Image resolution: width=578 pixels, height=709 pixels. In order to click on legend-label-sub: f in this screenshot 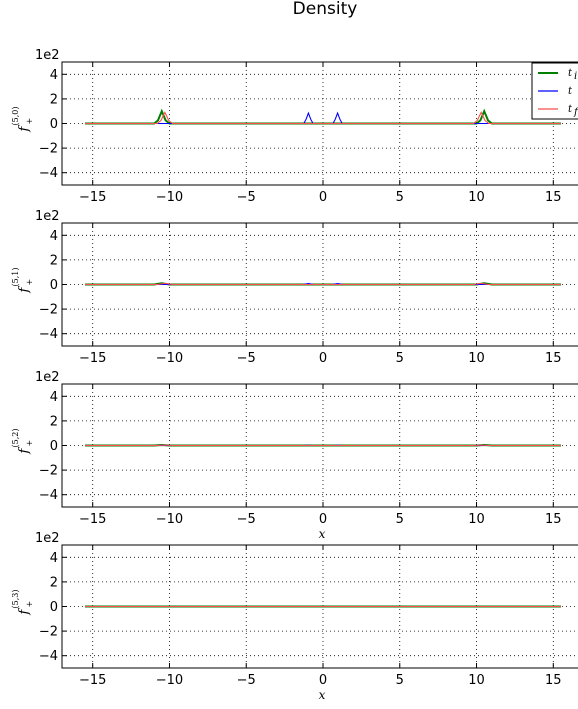, I will do `click(575, 112)`.